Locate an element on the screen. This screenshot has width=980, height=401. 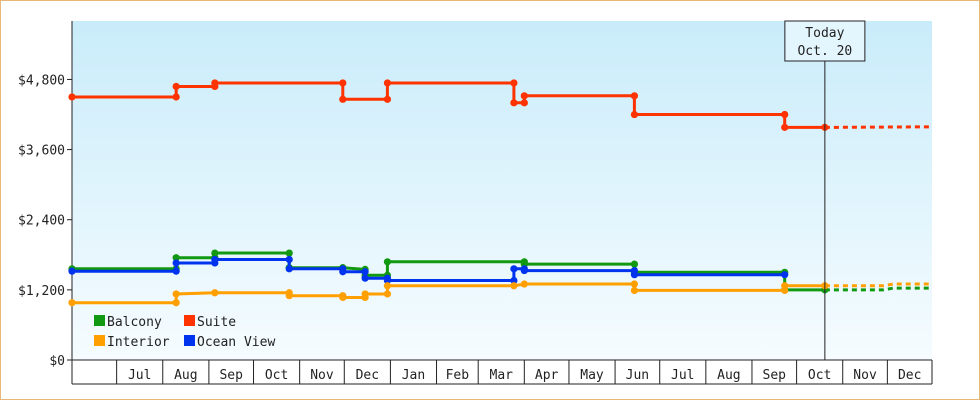
x-tick-label: May is located at coordinates (592, 375).